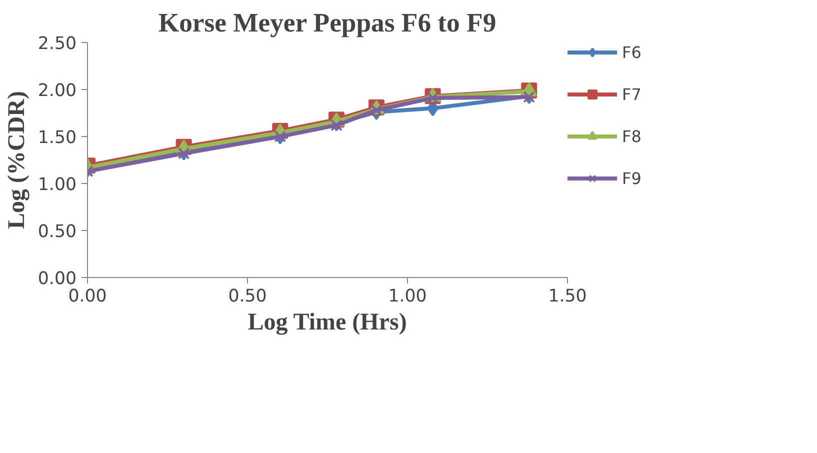 This screenshot has width=817, height=453. I want to click on legend-label: F8, so click(632, 136).